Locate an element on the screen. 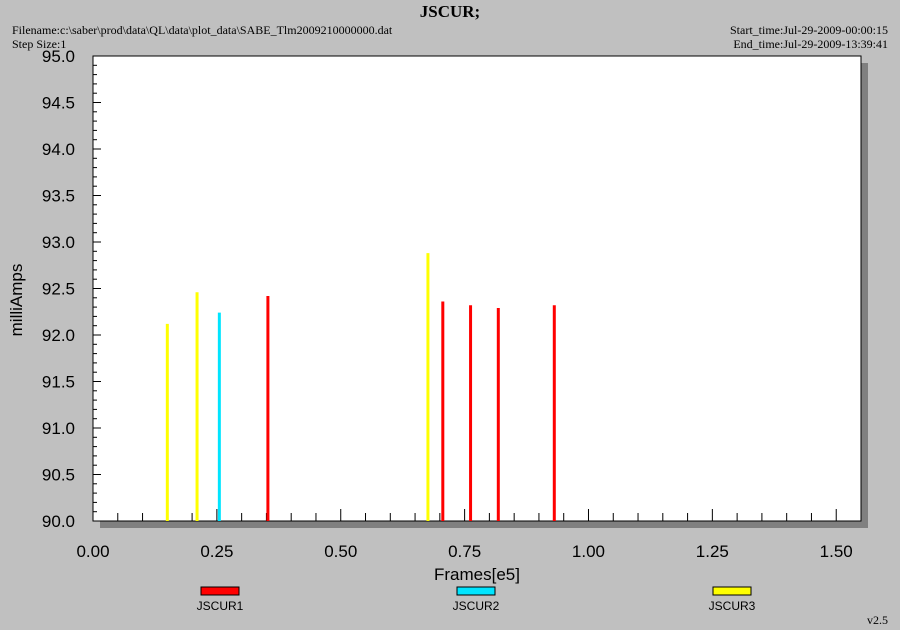 This screenshot has height=630, width=900. y-tick-label: 92.0 is located at coordinates (58, 335).